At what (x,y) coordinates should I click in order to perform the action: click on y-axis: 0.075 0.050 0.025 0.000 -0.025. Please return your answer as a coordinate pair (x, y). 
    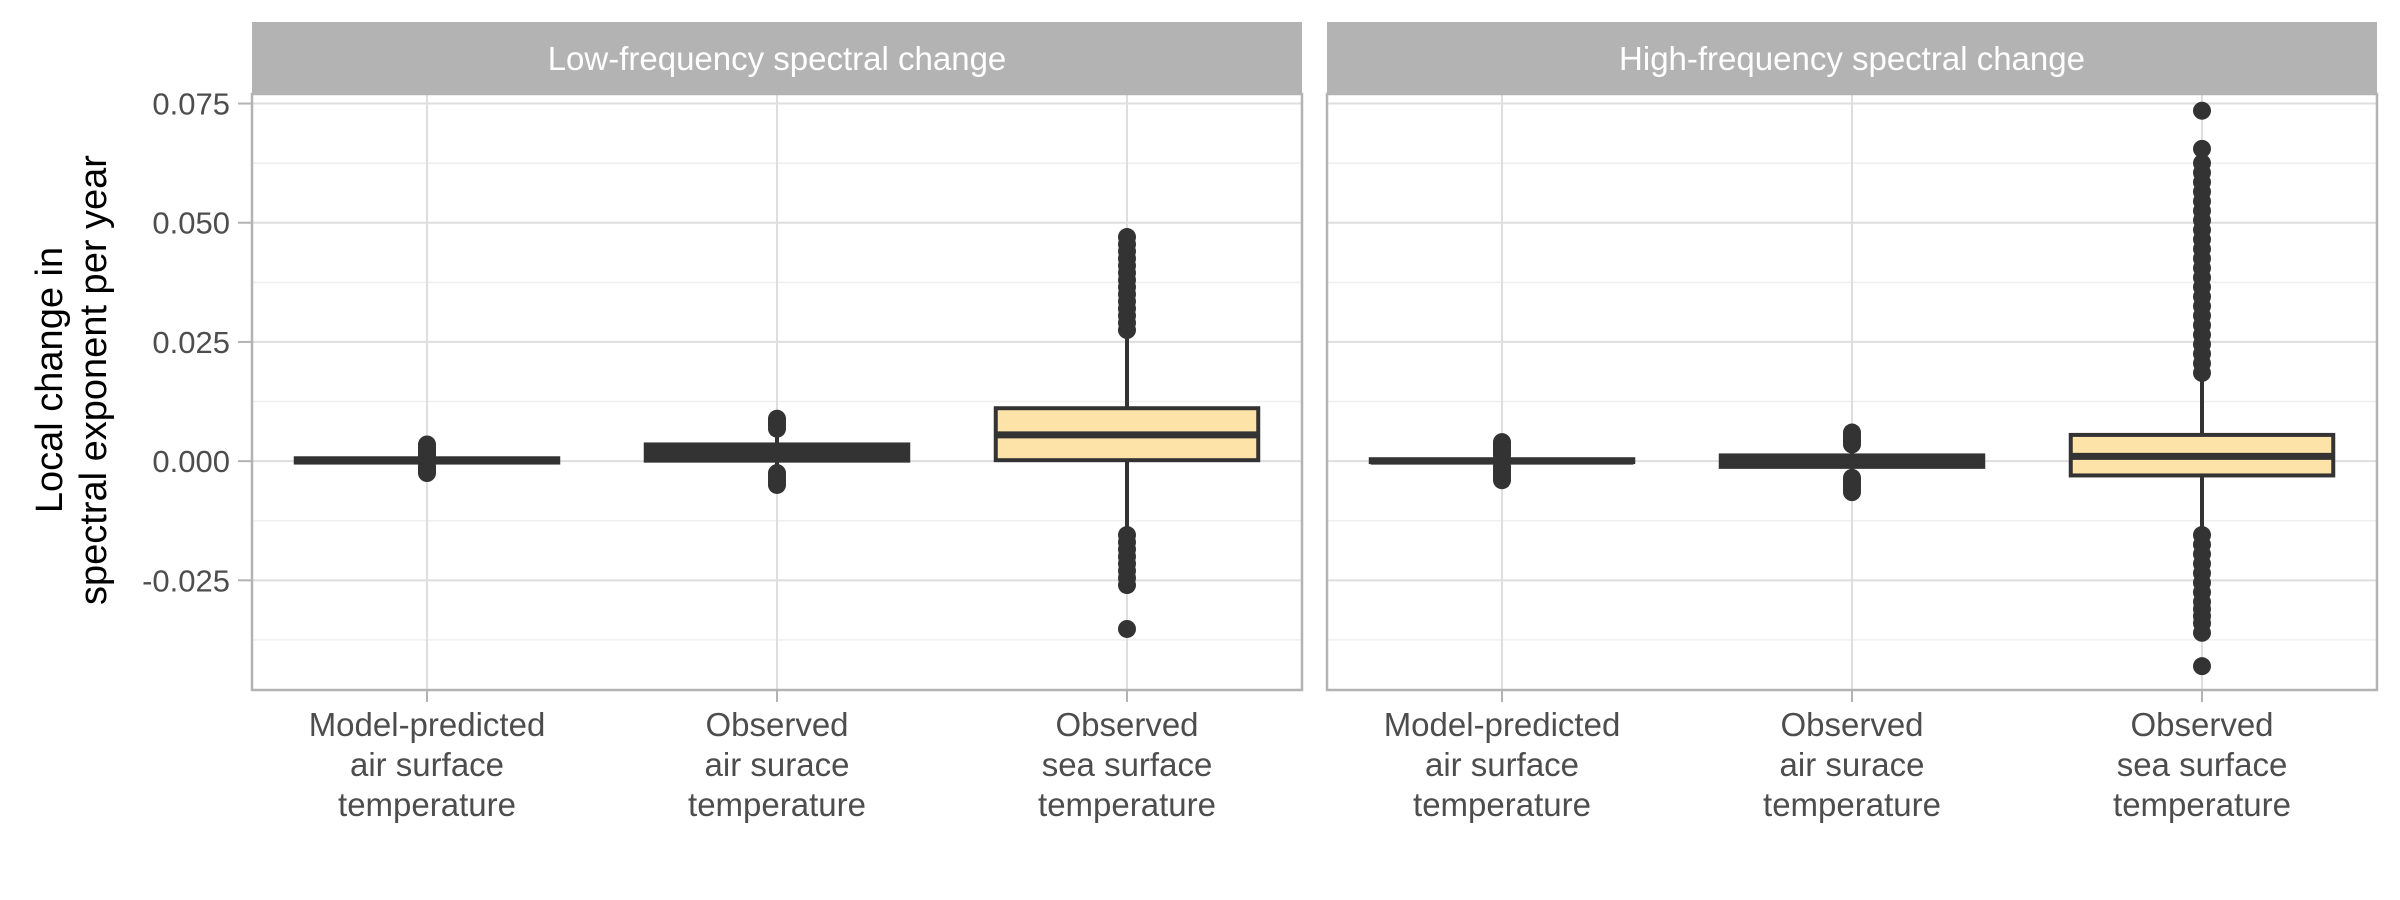
    Looking at the image, I should click on (197, 342).